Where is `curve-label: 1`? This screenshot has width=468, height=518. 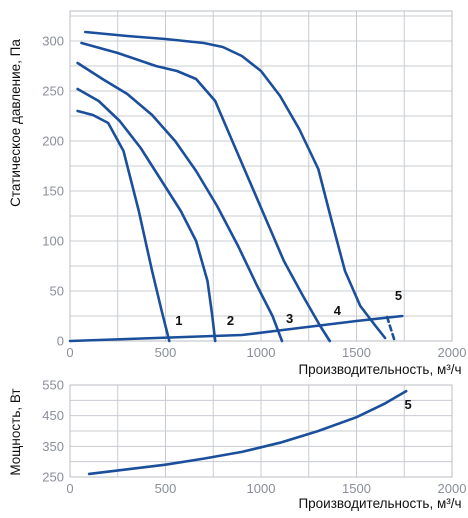
curve-label: 1 is located at coordinates (178, 320).